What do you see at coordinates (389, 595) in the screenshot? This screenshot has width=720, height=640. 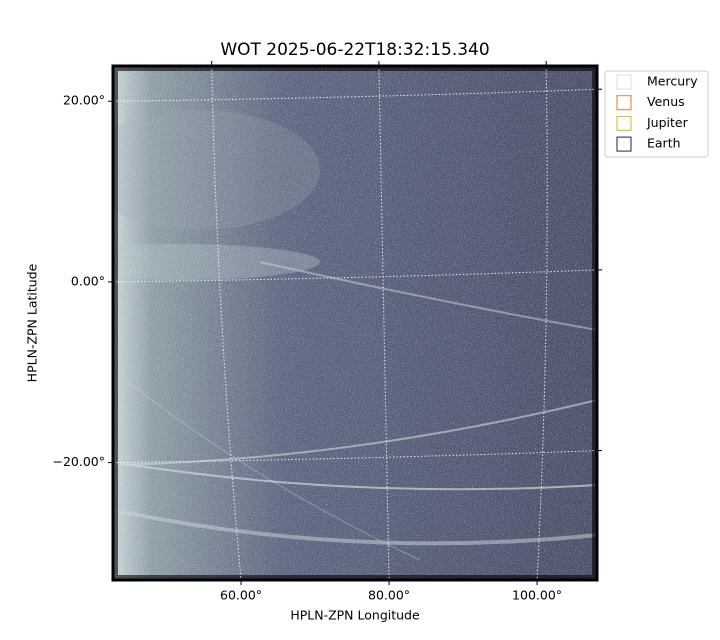 I see `x-tick-label: 80.00°` at bounding box center [389, 595].